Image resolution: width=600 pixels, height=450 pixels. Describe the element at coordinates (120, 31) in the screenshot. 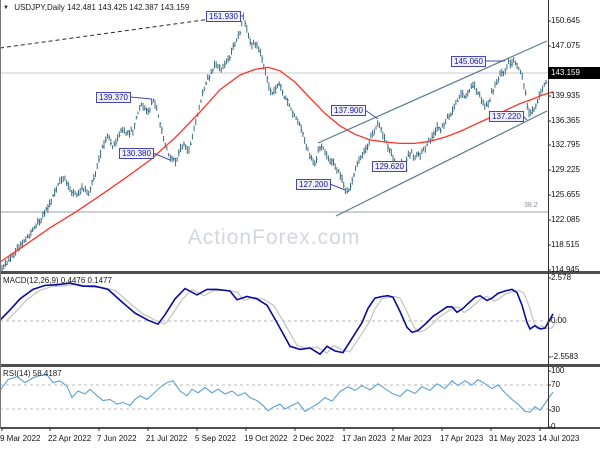

I see `trendline-dashed` at that location.